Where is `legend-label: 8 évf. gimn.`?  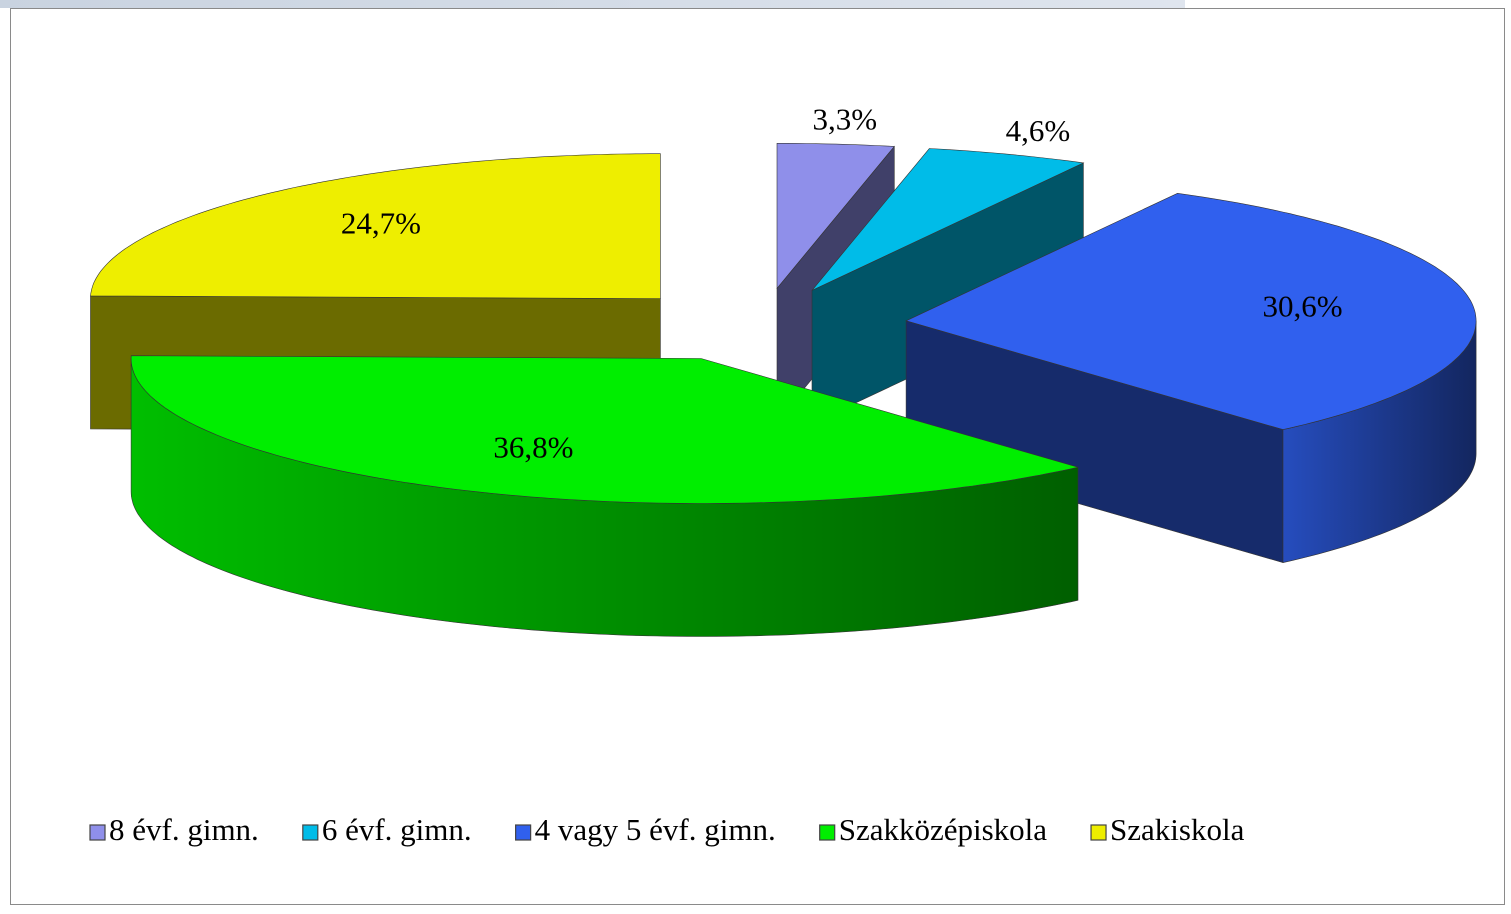
legend-label: 8 évf. gimn. is located at coordinates (184, 829).